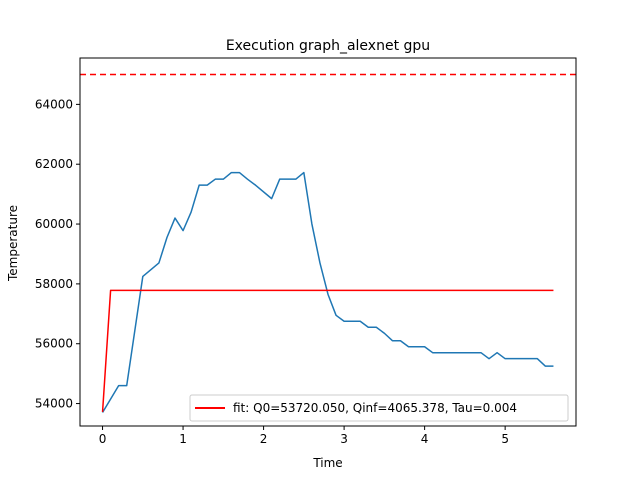 The height and width of the screenshot is (484, 640). What do you see at coordinates (344, 439) in the screenshot?
I see `x-tick-label: 3` at bounding box center [344, 439].